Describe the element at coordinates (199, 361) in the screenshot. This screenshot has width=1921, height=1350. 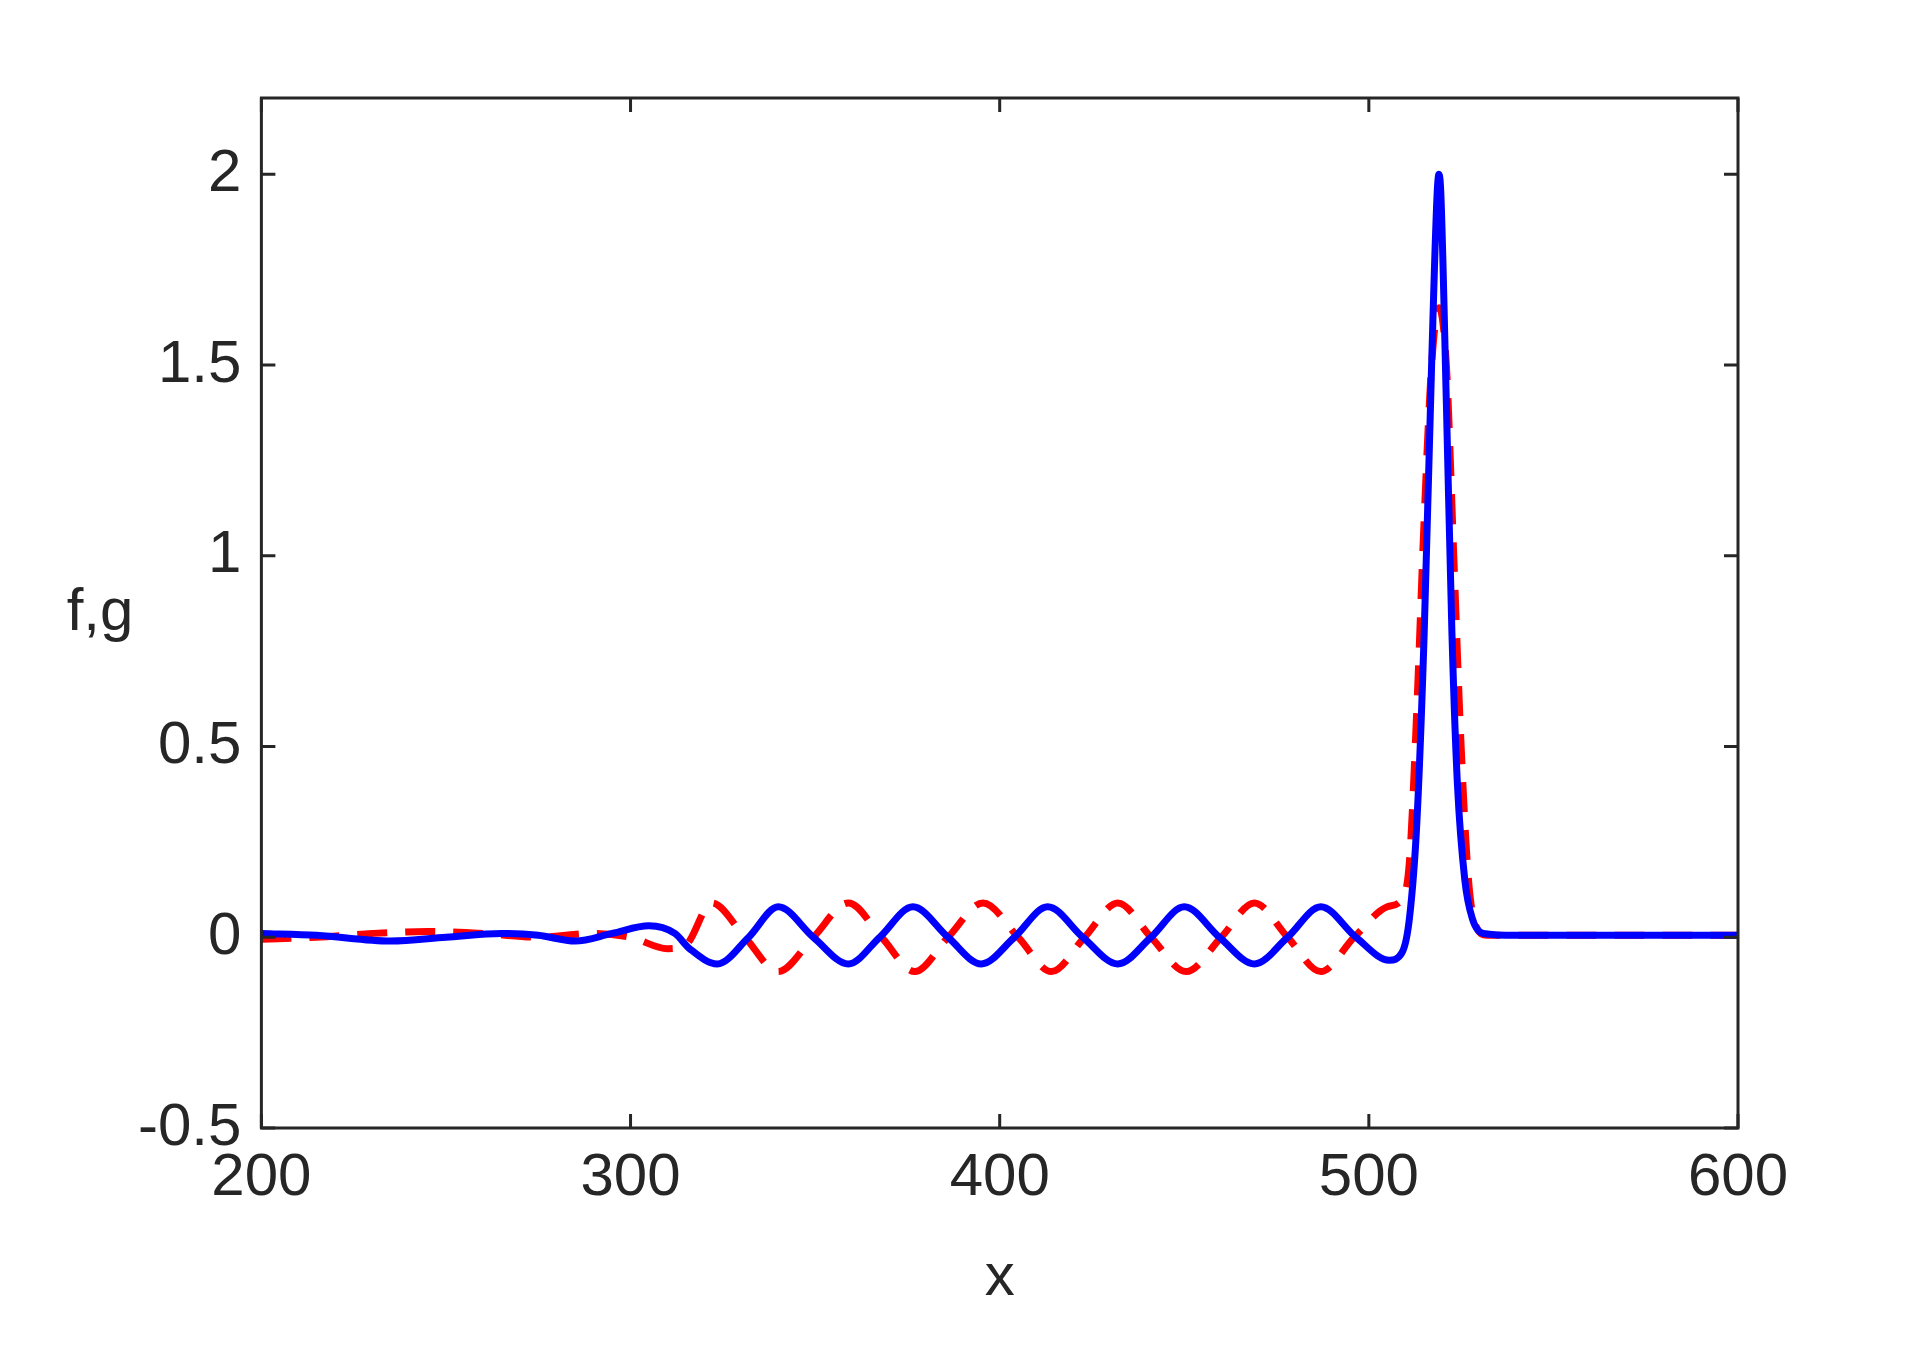
I see `y-tick-label: 1.5` at that location.